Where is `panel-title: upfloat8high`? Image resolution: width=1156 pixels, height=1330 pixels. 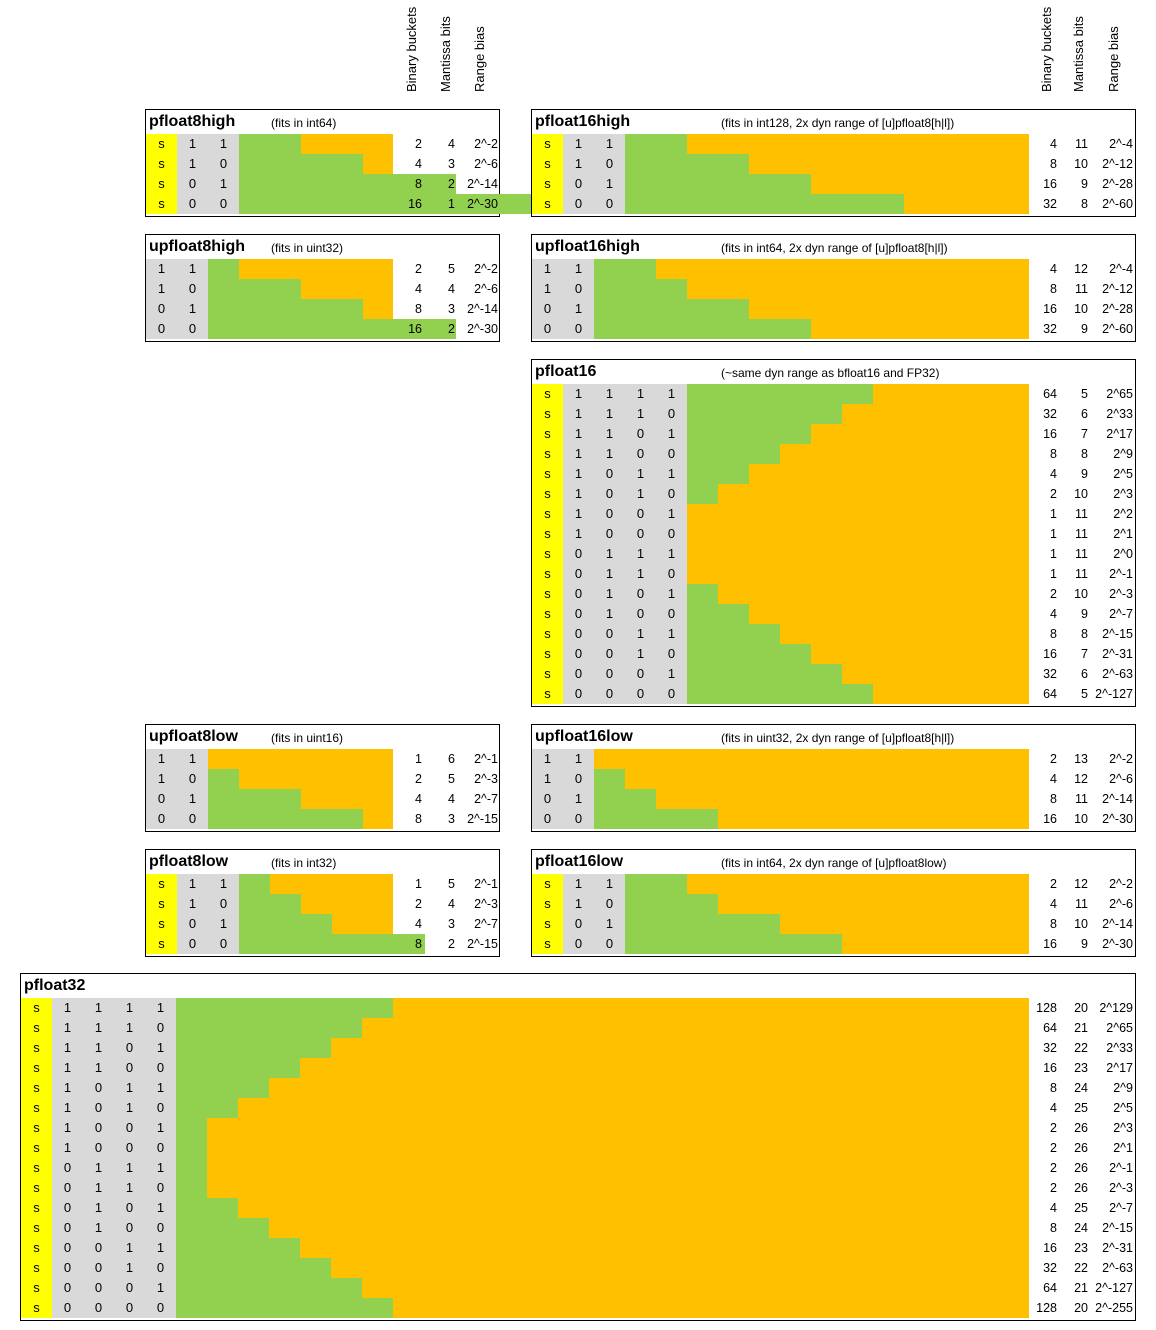 panel-title: upfloat8high is located at coordinates (197, 246).